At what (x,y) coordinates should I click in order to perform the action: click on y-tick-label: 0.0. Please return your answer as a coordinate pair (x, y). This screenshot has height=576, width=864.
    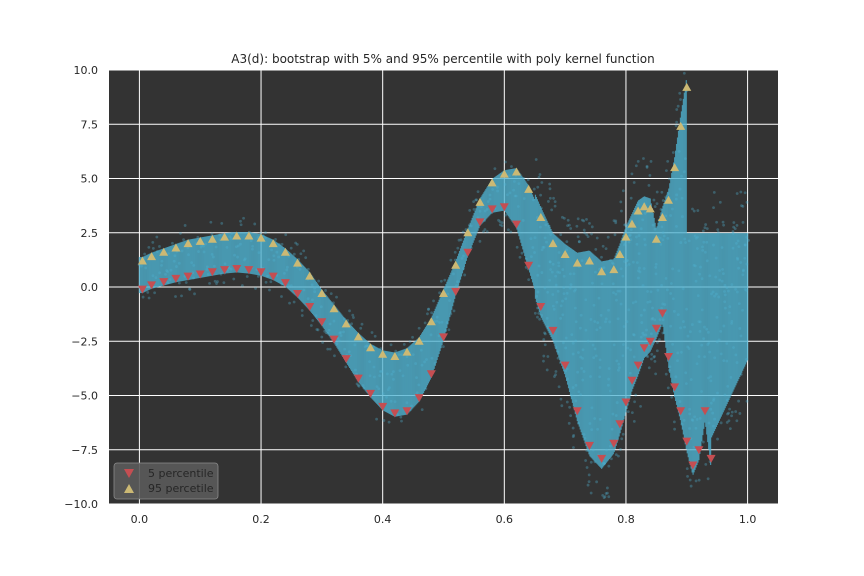
    Looking at the image, I should click on (90, 287).